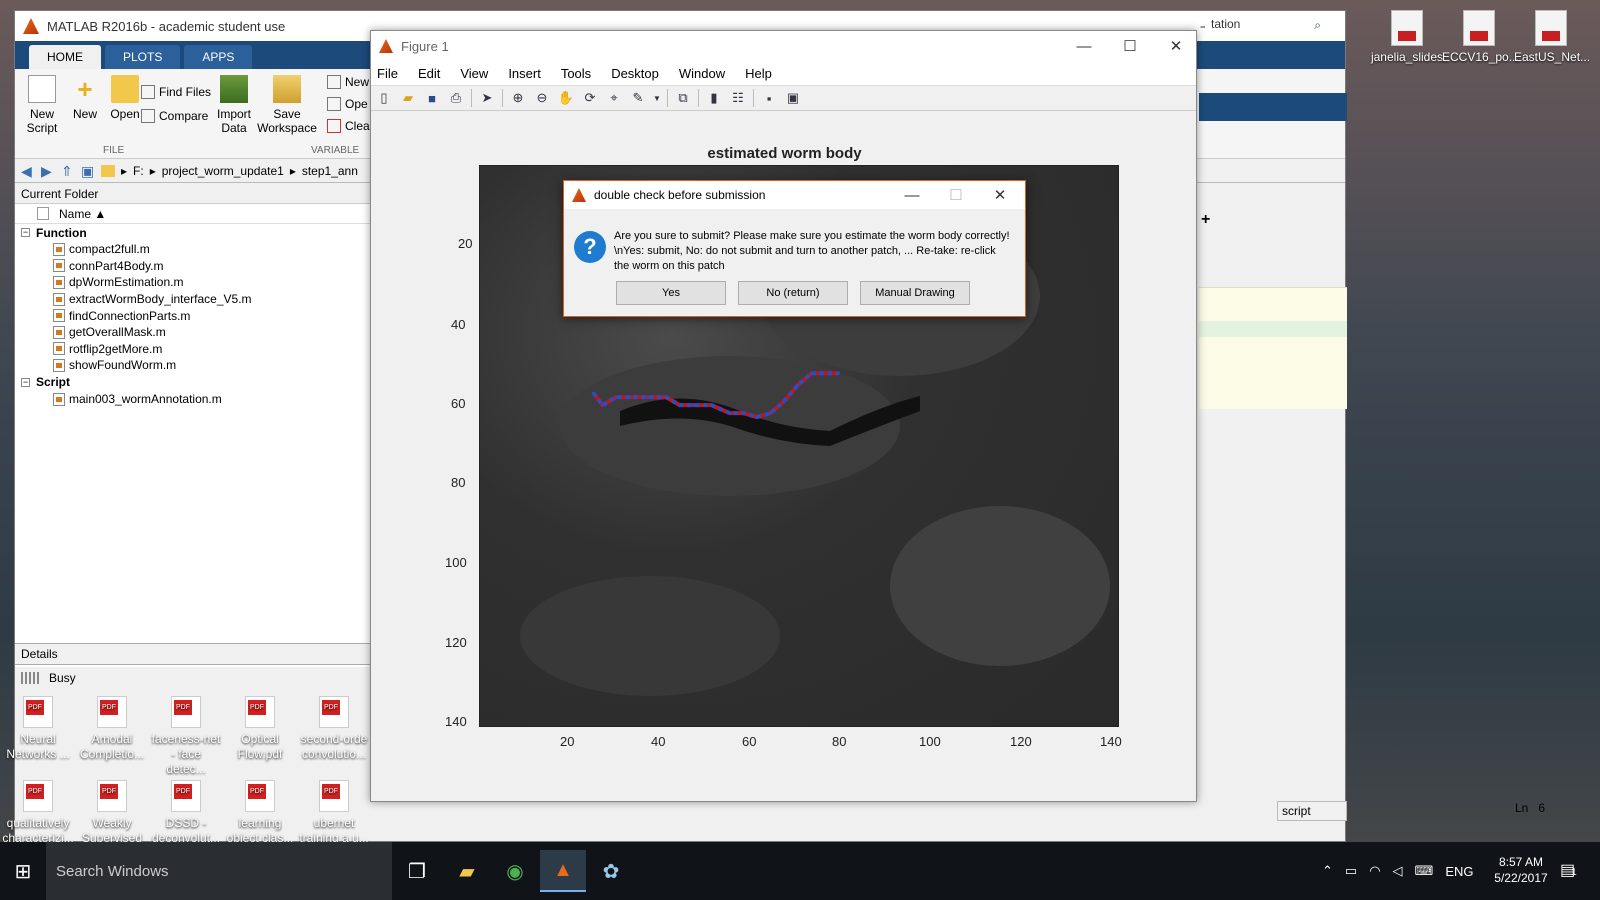  Describe the element at coordinates (524, 73) in the screenshot. I see `menu-insert: Insert` at that location.